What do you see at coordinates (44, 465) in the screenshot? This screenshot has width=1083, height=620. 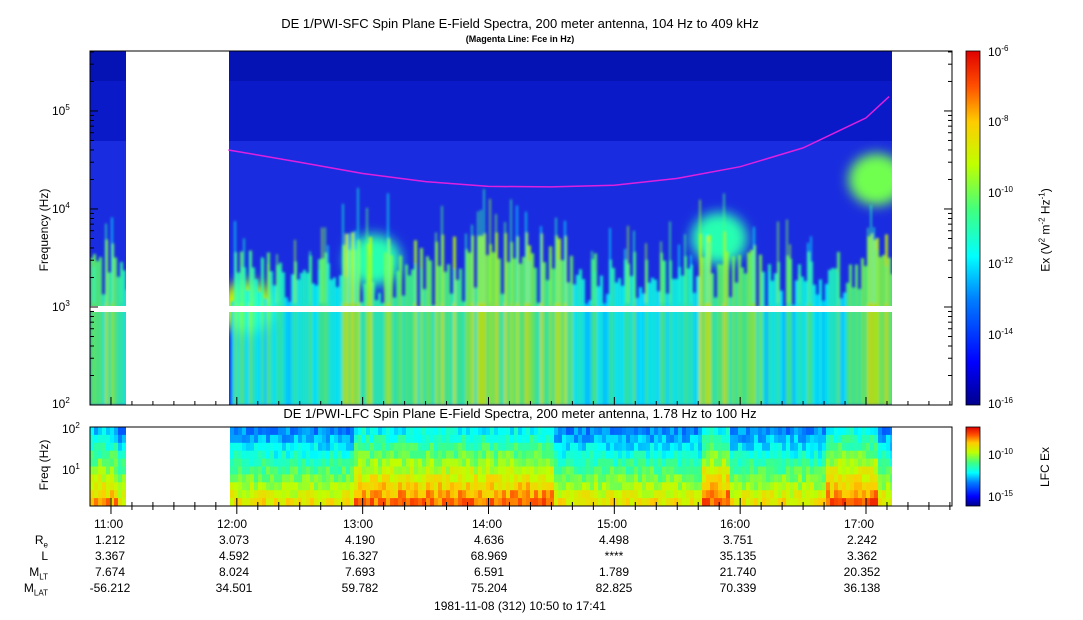 I see `lfc-y-axis-label: Freq (Hz)` at bounding box center [44, 465].